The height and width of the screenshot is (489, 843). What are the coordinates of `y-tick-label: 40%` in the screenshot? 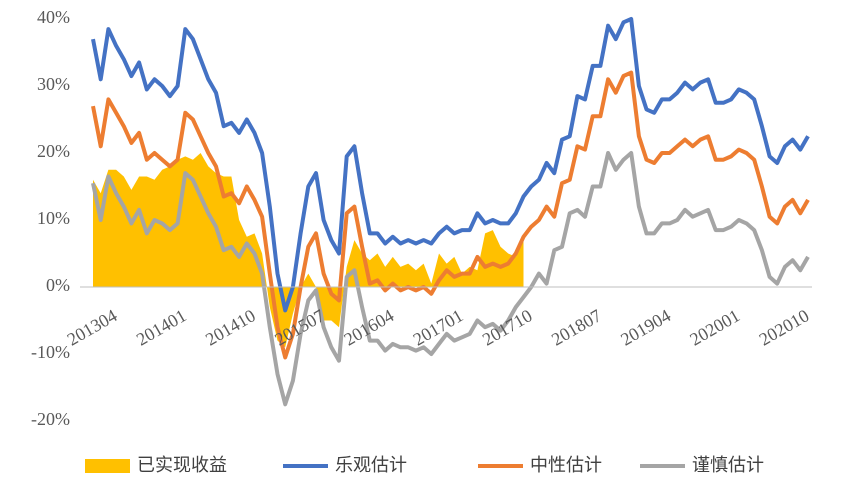 It's located at (53, 17).